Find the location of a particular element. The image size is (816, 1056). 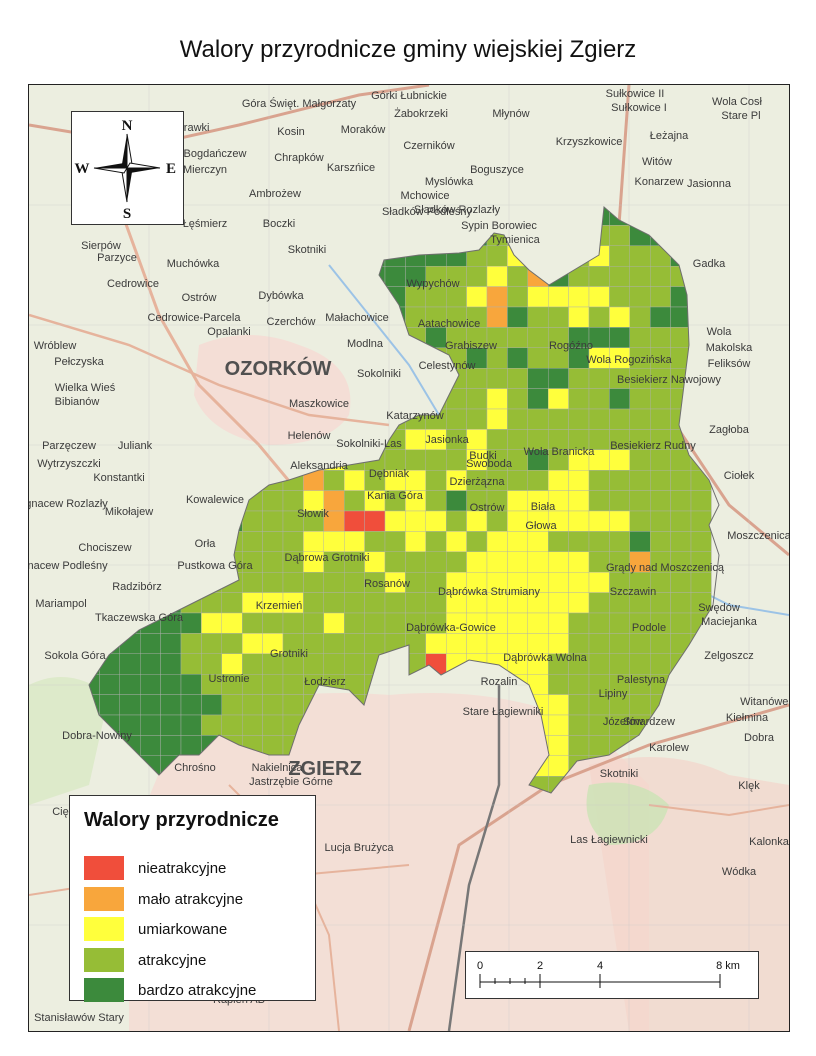

place-label: Wola Rogozińska is located at coordinates (629, 360).